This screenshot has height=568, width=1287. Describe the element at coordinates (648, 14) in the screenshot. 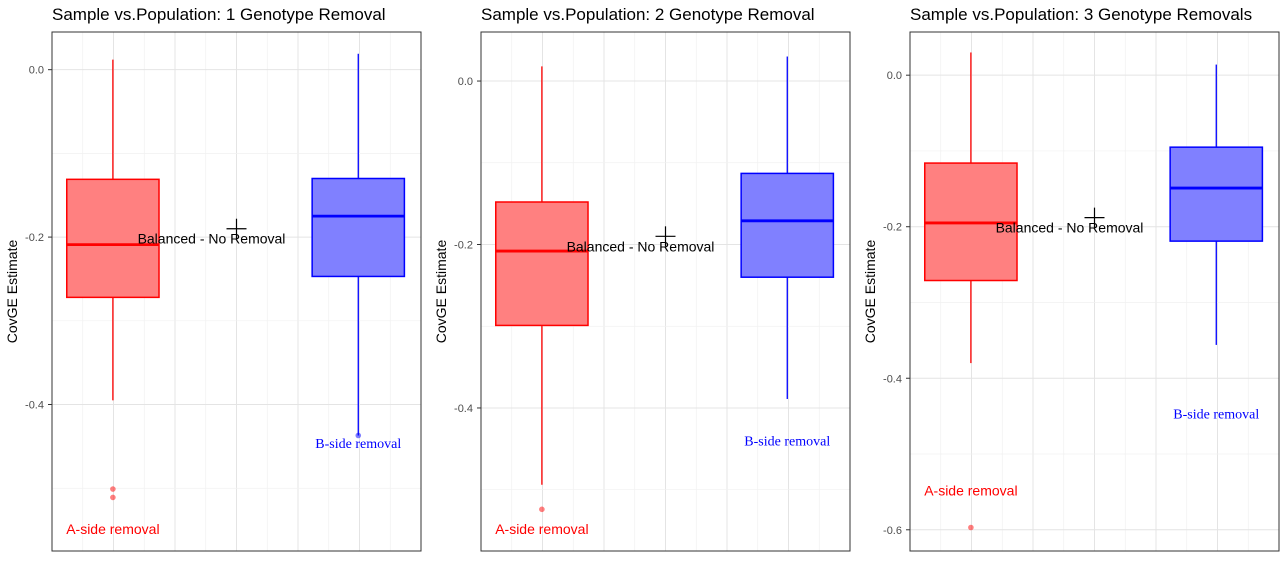

I see `chart-title: Sample vs.Population: 2 Genotype Removal` at that location.